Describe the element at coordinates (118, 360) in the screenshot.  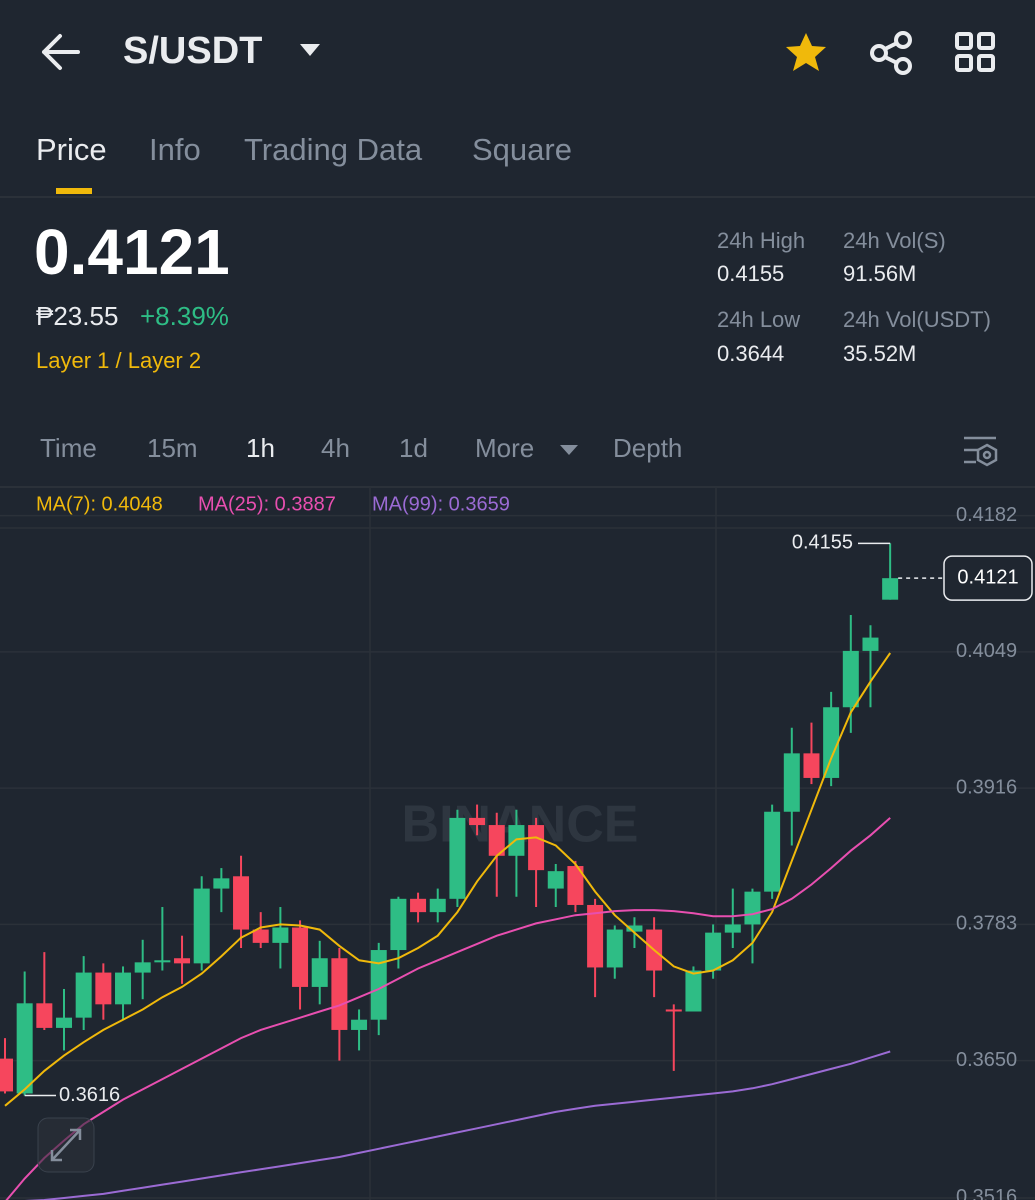
I see `category-tag: Layer 1 / Layer 2` at that location.